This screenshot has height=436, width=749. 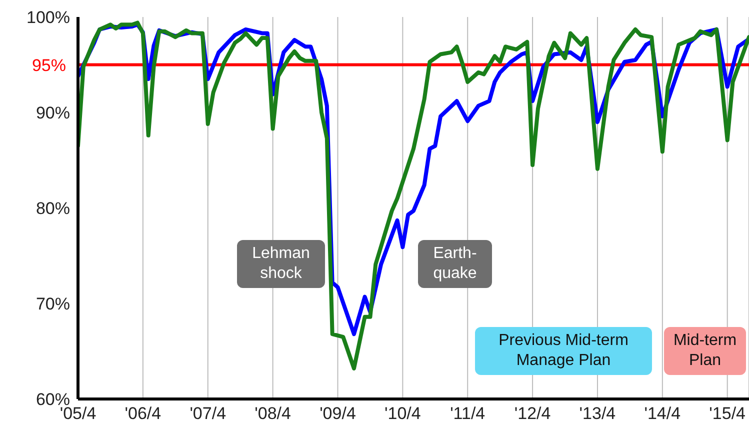 I want to click on annotation: Lehman shock, so click(x=281, y=264).